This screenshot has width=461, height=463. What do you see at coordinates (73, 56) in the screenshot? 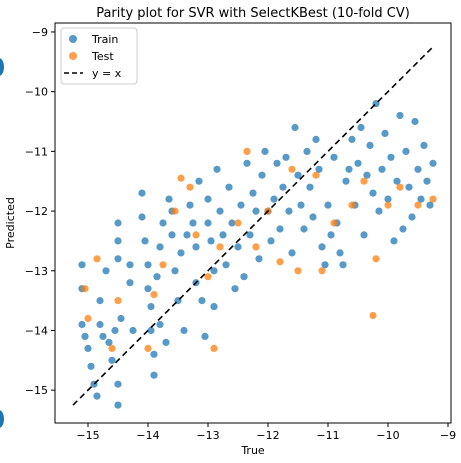
I see `legend-test-marker` at bounding box center [73, 56].